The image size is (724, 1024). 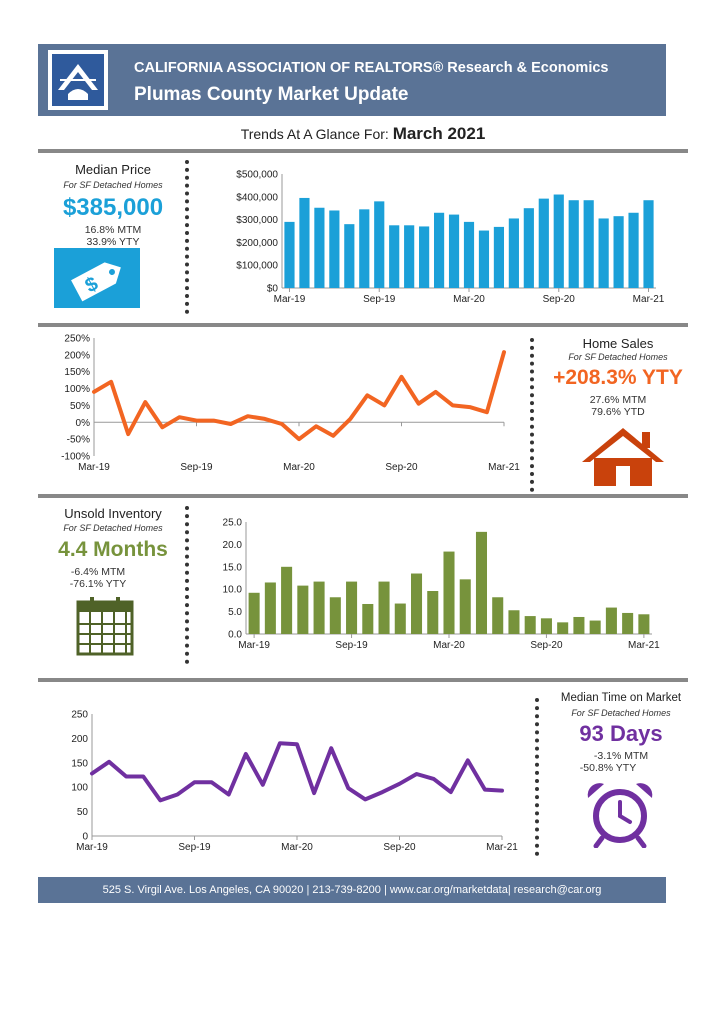 I want to click on y-tick-label: 200%, so click(x=77, y=355).